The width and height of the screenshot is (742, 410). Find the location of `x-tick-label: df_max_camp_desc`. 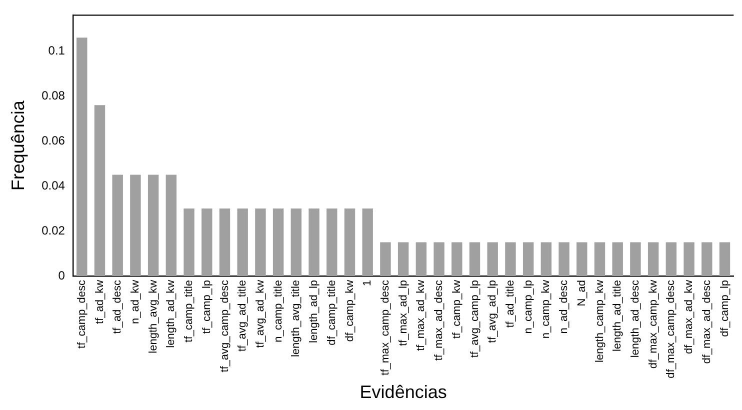

x-tick-label: df_max_camp_desc is located at coordinates (671, 328).